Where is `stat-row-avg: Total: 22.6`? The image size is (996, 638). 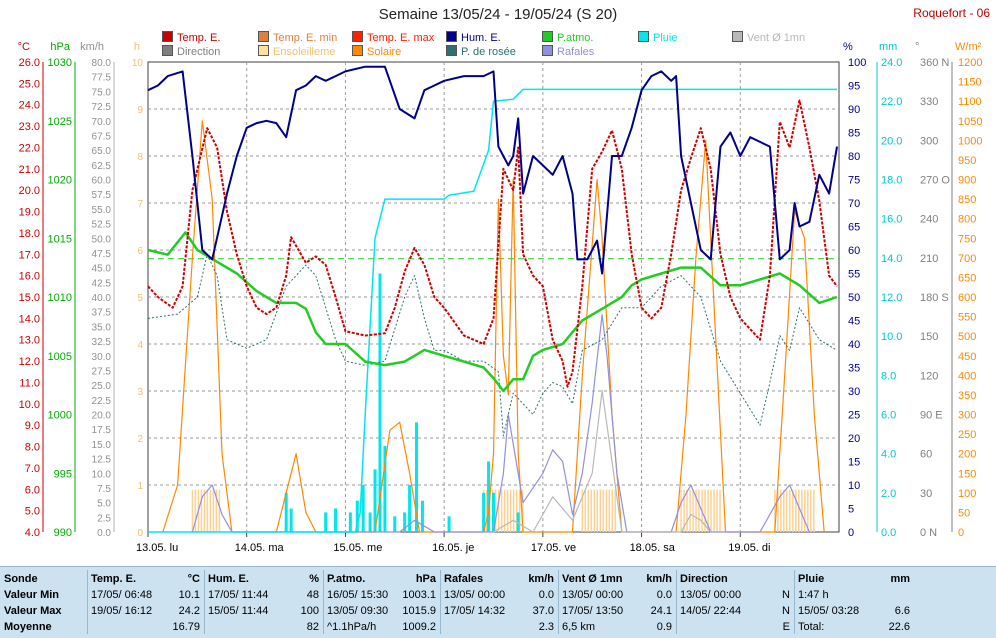 stat-row-avg: Total: 22.6 is located at coordinates (857, 627).